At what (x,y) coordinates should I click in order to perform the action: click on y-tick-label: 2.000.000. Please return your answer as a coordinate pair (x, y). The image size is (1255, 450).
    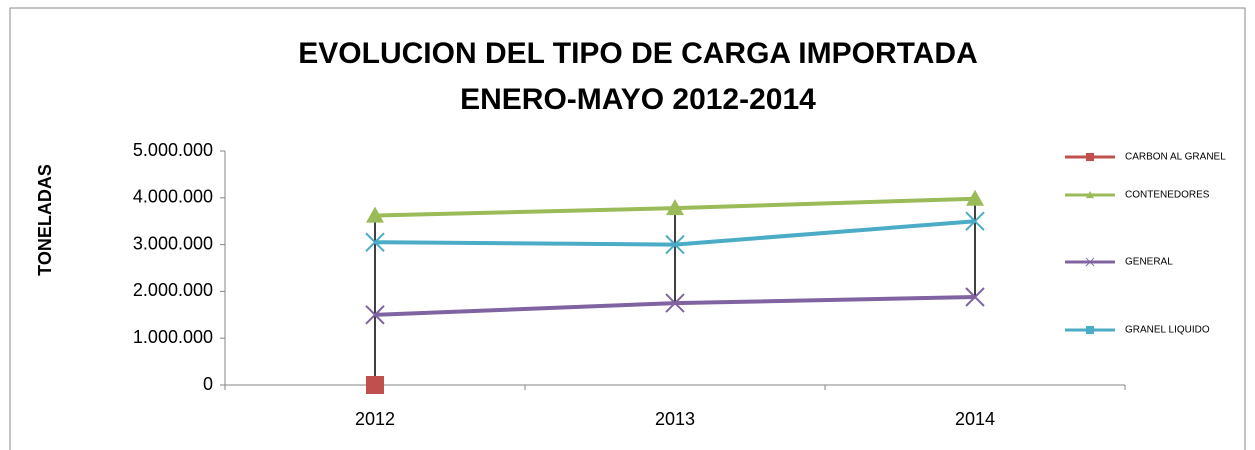
    Looking at the image, I should click on (173, 290).